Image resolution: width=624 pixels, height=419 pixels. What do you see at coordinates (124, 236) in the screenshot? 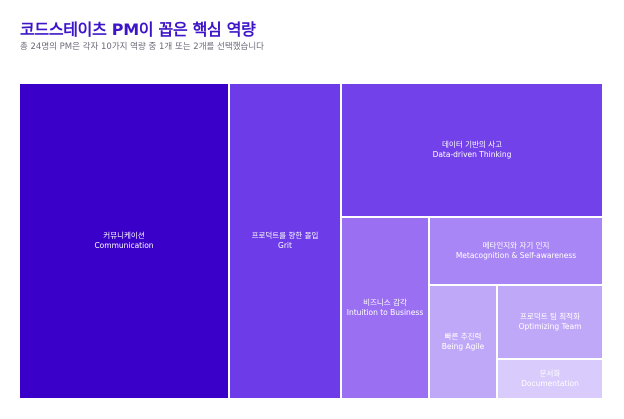
I see `tile-label-ko: 커뮤니케이션` at bounding box center [124, 236].